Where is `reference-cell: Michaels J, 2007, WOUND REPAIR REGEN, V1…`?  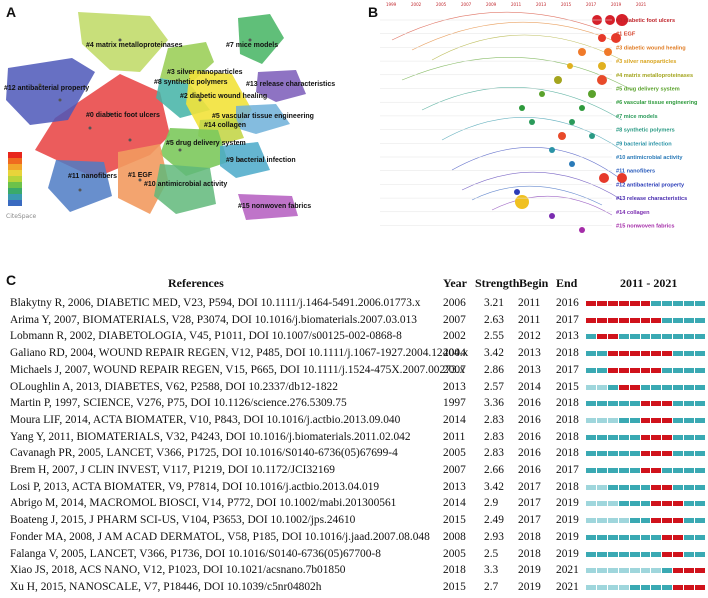 reference-cell: Michaels J, 2007, WOUND REPAIR REGEN, V1… is located at coordinates (238, 369).